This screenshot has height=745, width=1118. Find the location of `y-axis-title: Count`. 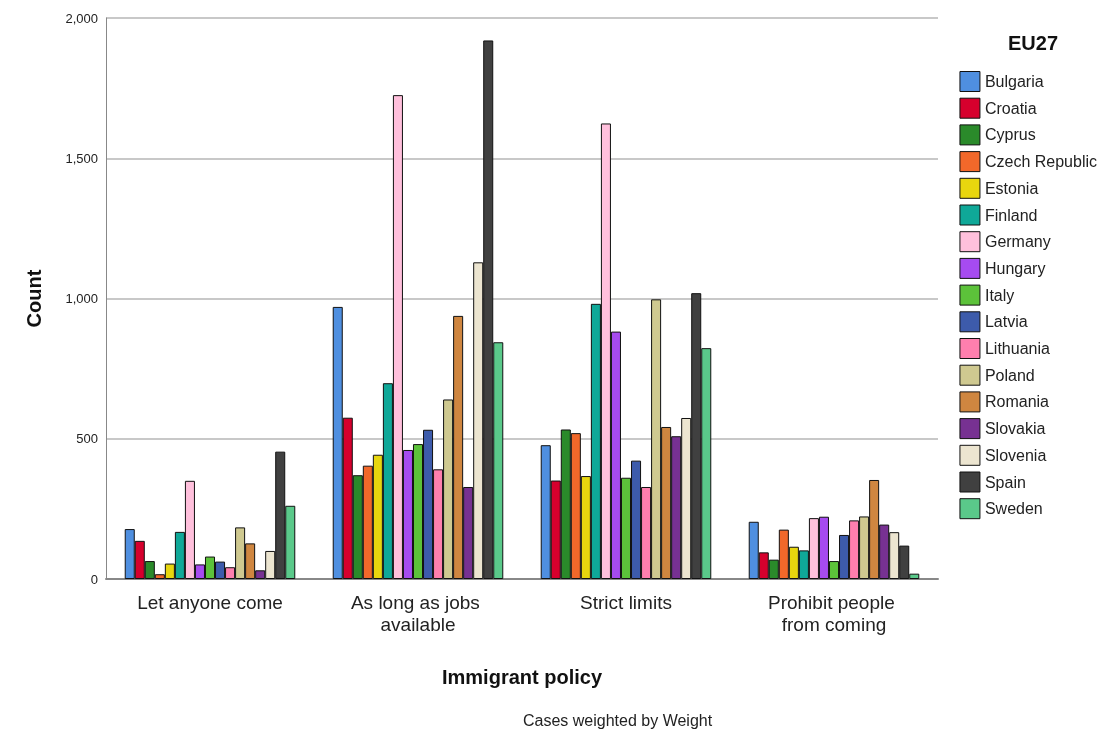

y-axis-title: Count is located at coordinates (34, 298).